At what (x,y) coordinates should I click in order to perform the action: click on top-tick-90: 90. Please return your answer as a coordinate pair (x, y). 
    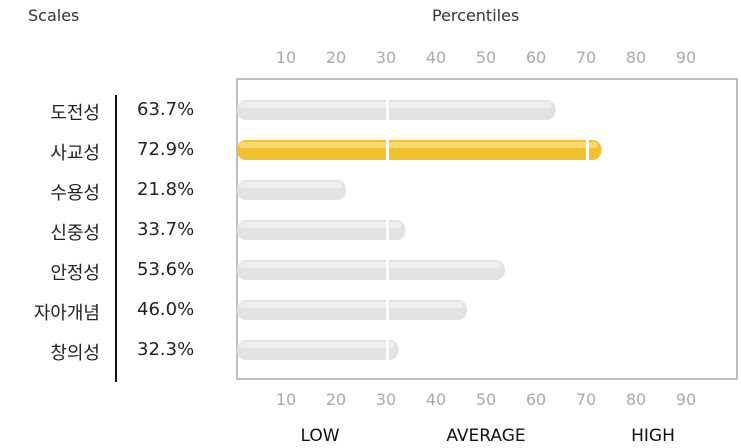
    Looking at the image, I should click on (686, 57).